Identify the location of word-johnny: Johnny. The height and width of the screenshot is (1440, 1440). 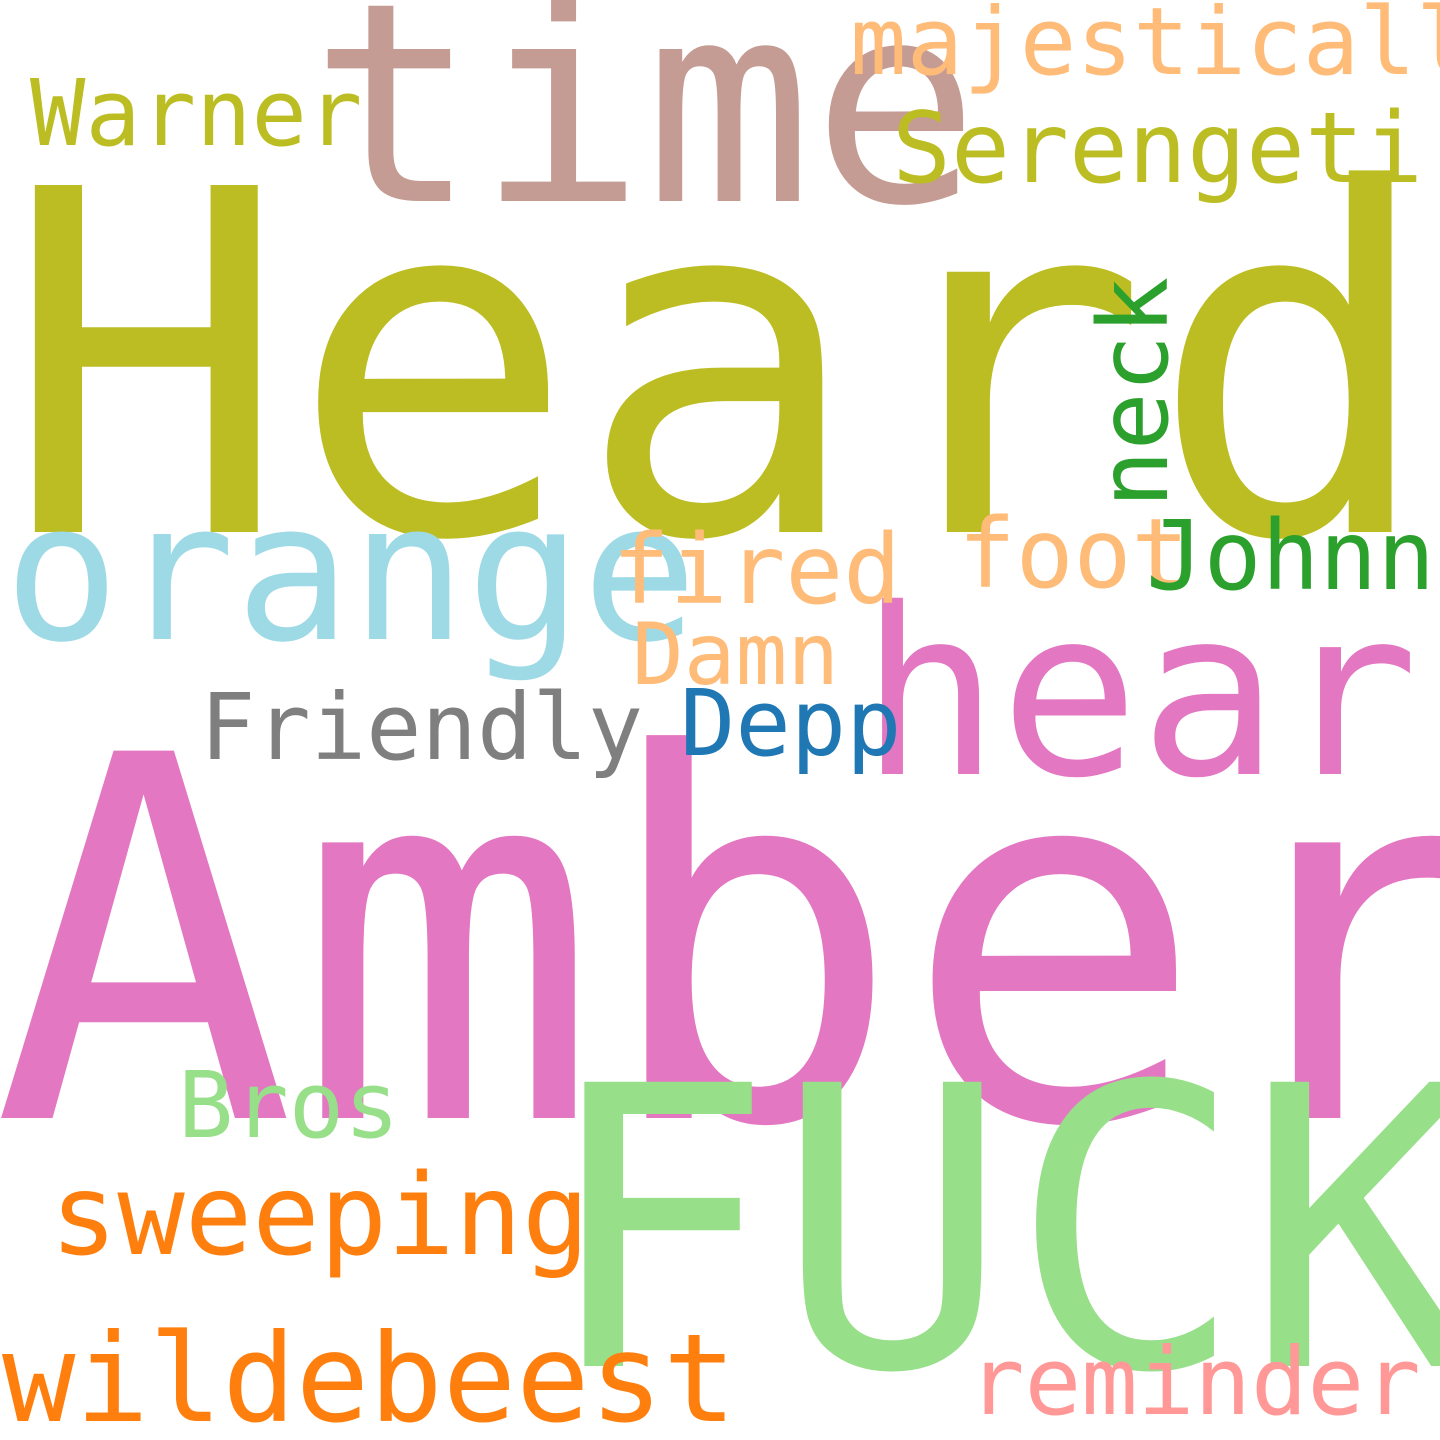
(1293, 556).